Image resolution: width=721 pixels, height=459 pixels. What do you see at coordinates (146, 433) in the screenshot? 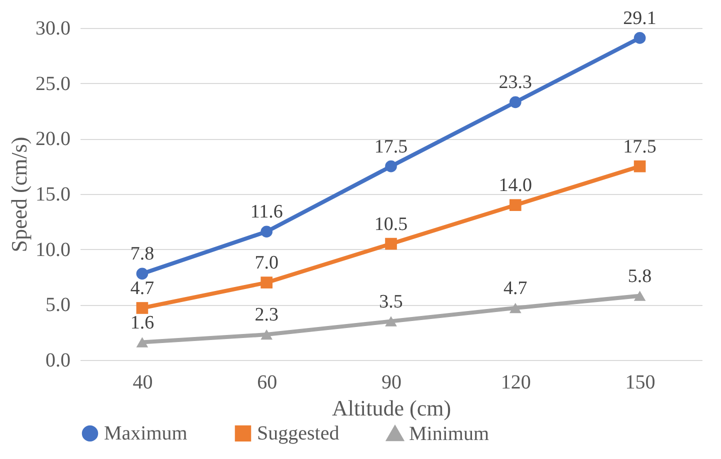
I see `legend-label: Maximum` at bounding box center [146, 433].